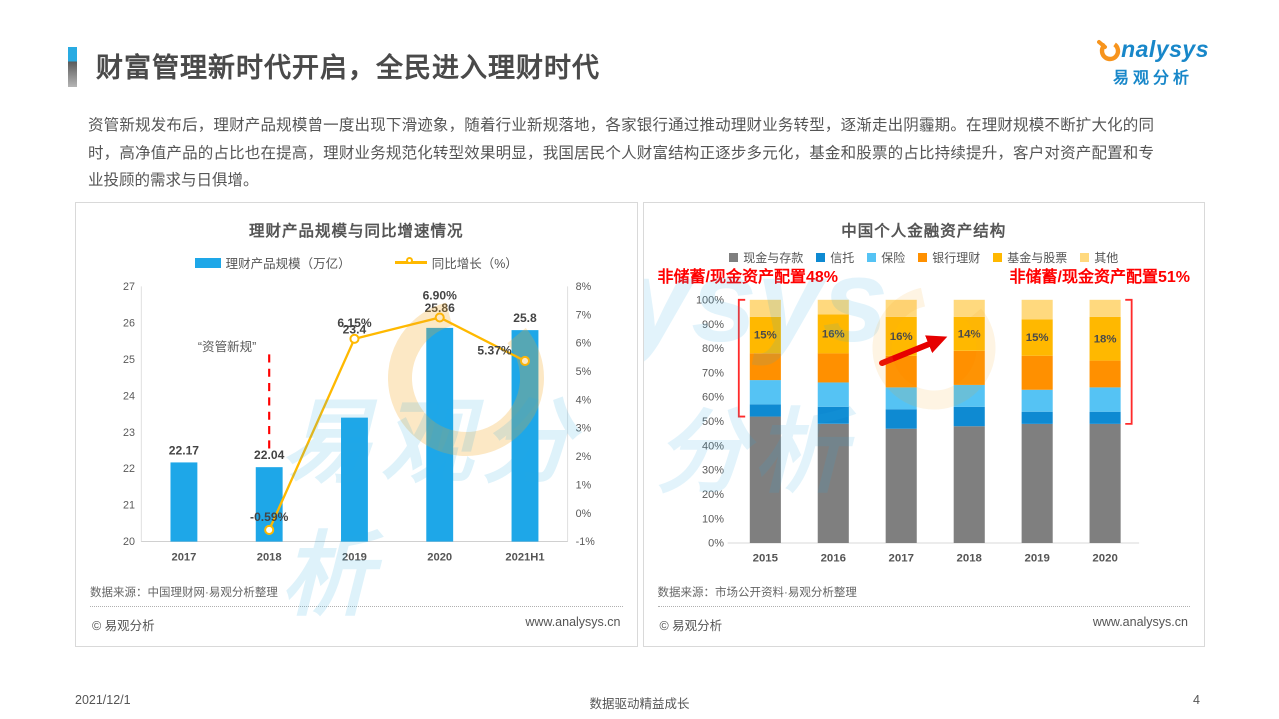 This screenshot has height=719, width=1279. Describe the element at coordinates (184, 450) in the screenshot. I see `bar-value-label: 22.17` at that location.